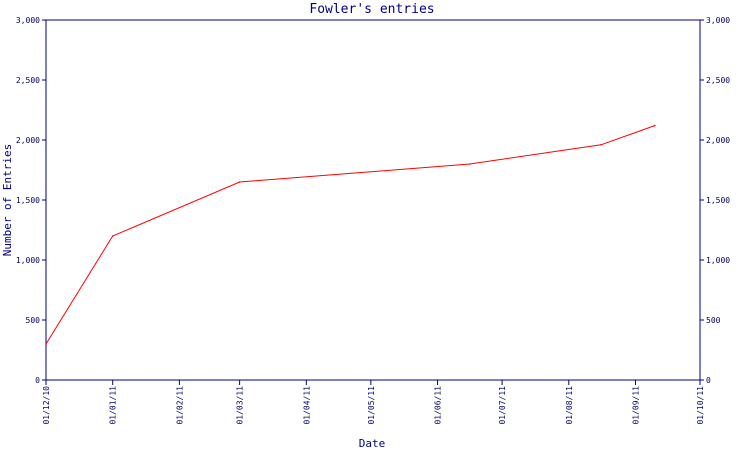  I want to click on x-tick-label: 01/08/11, so click(569, 405).